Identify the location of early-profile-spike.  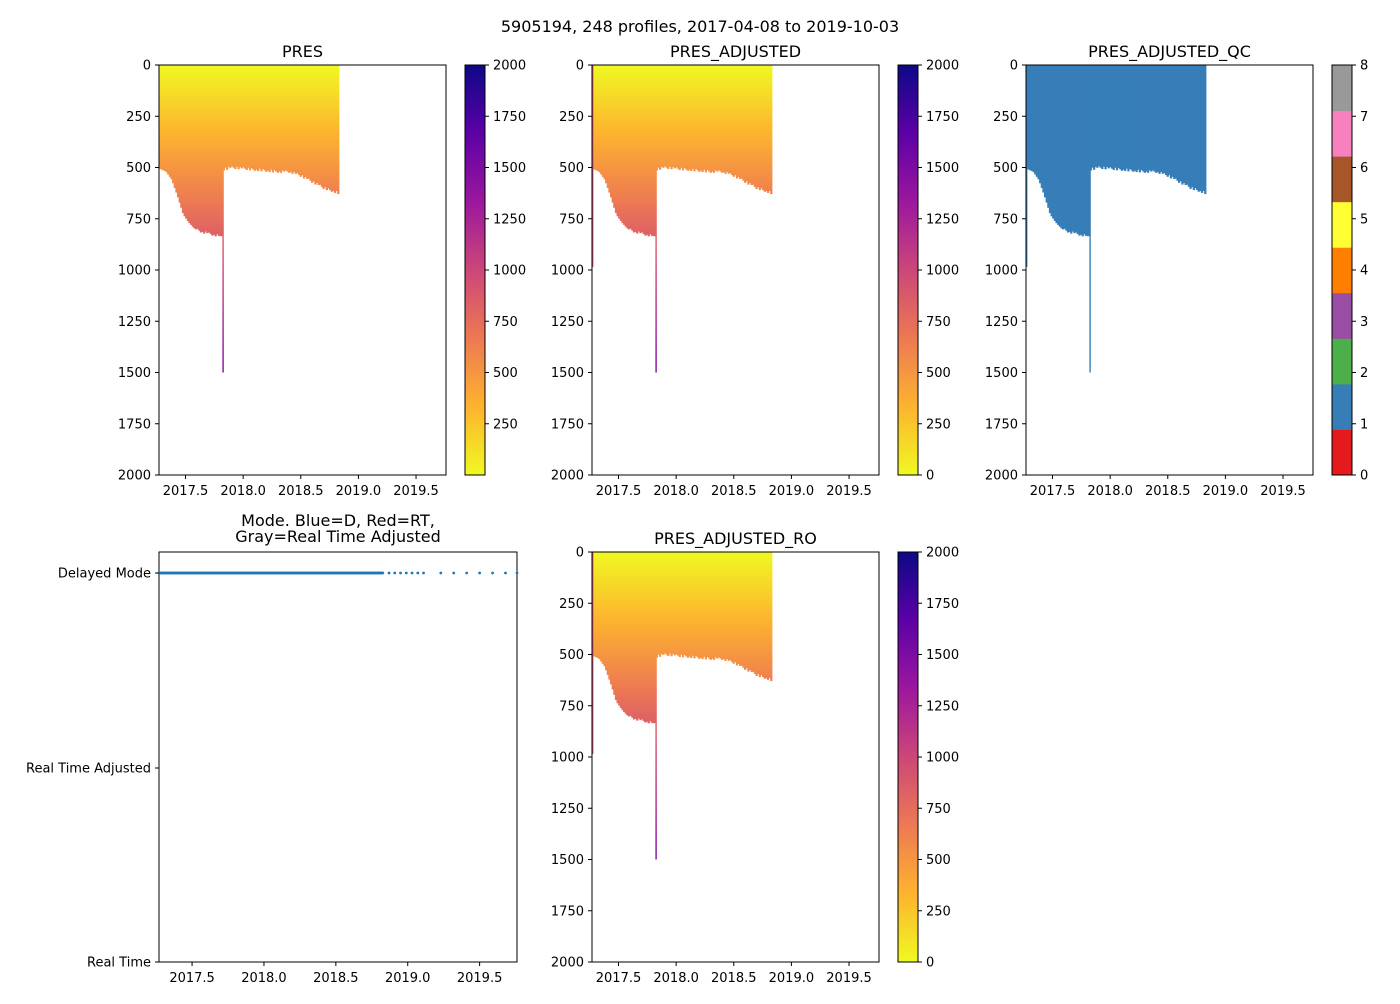
(593, 166).